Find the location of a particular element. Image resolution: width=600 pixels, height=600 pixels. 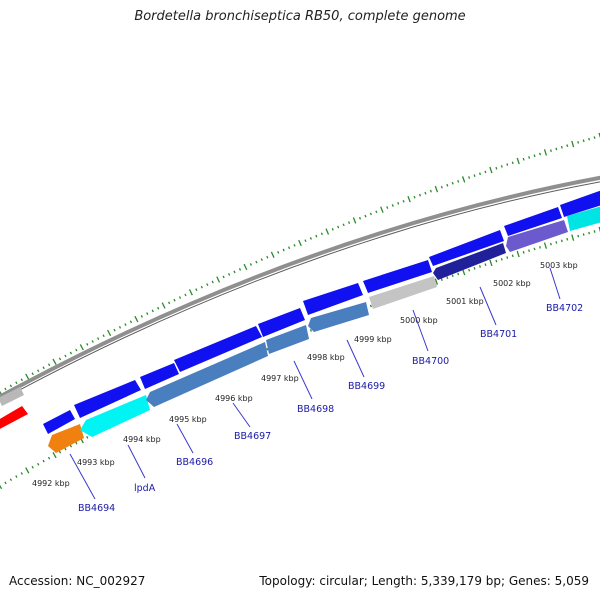

gene-feature-red-partial is located at coordinates (14, 418).